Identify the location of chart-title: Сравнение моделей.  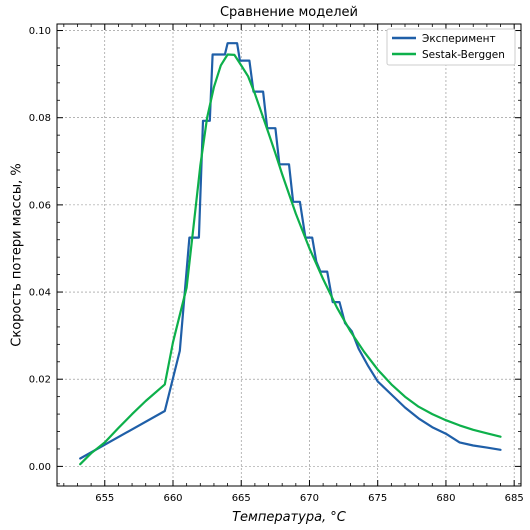
(289, 12).